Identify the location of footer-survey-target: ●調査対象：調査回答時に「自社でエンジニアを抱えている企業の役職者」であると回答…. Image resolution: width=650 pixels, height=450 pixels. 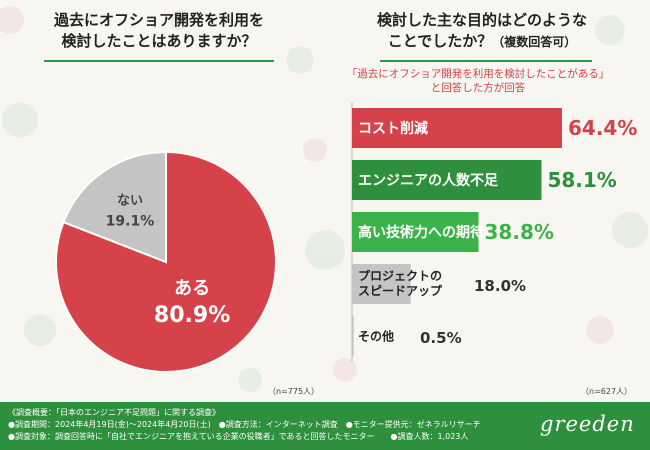
(238, 436).